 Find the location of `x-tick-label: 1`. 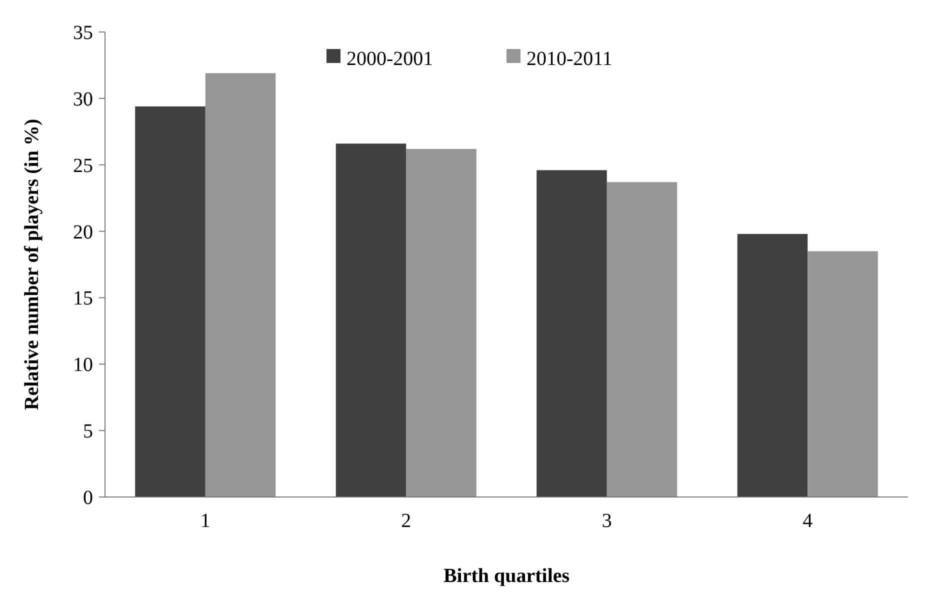

x-tick-label: 1 is located at coordinates (205, 521).